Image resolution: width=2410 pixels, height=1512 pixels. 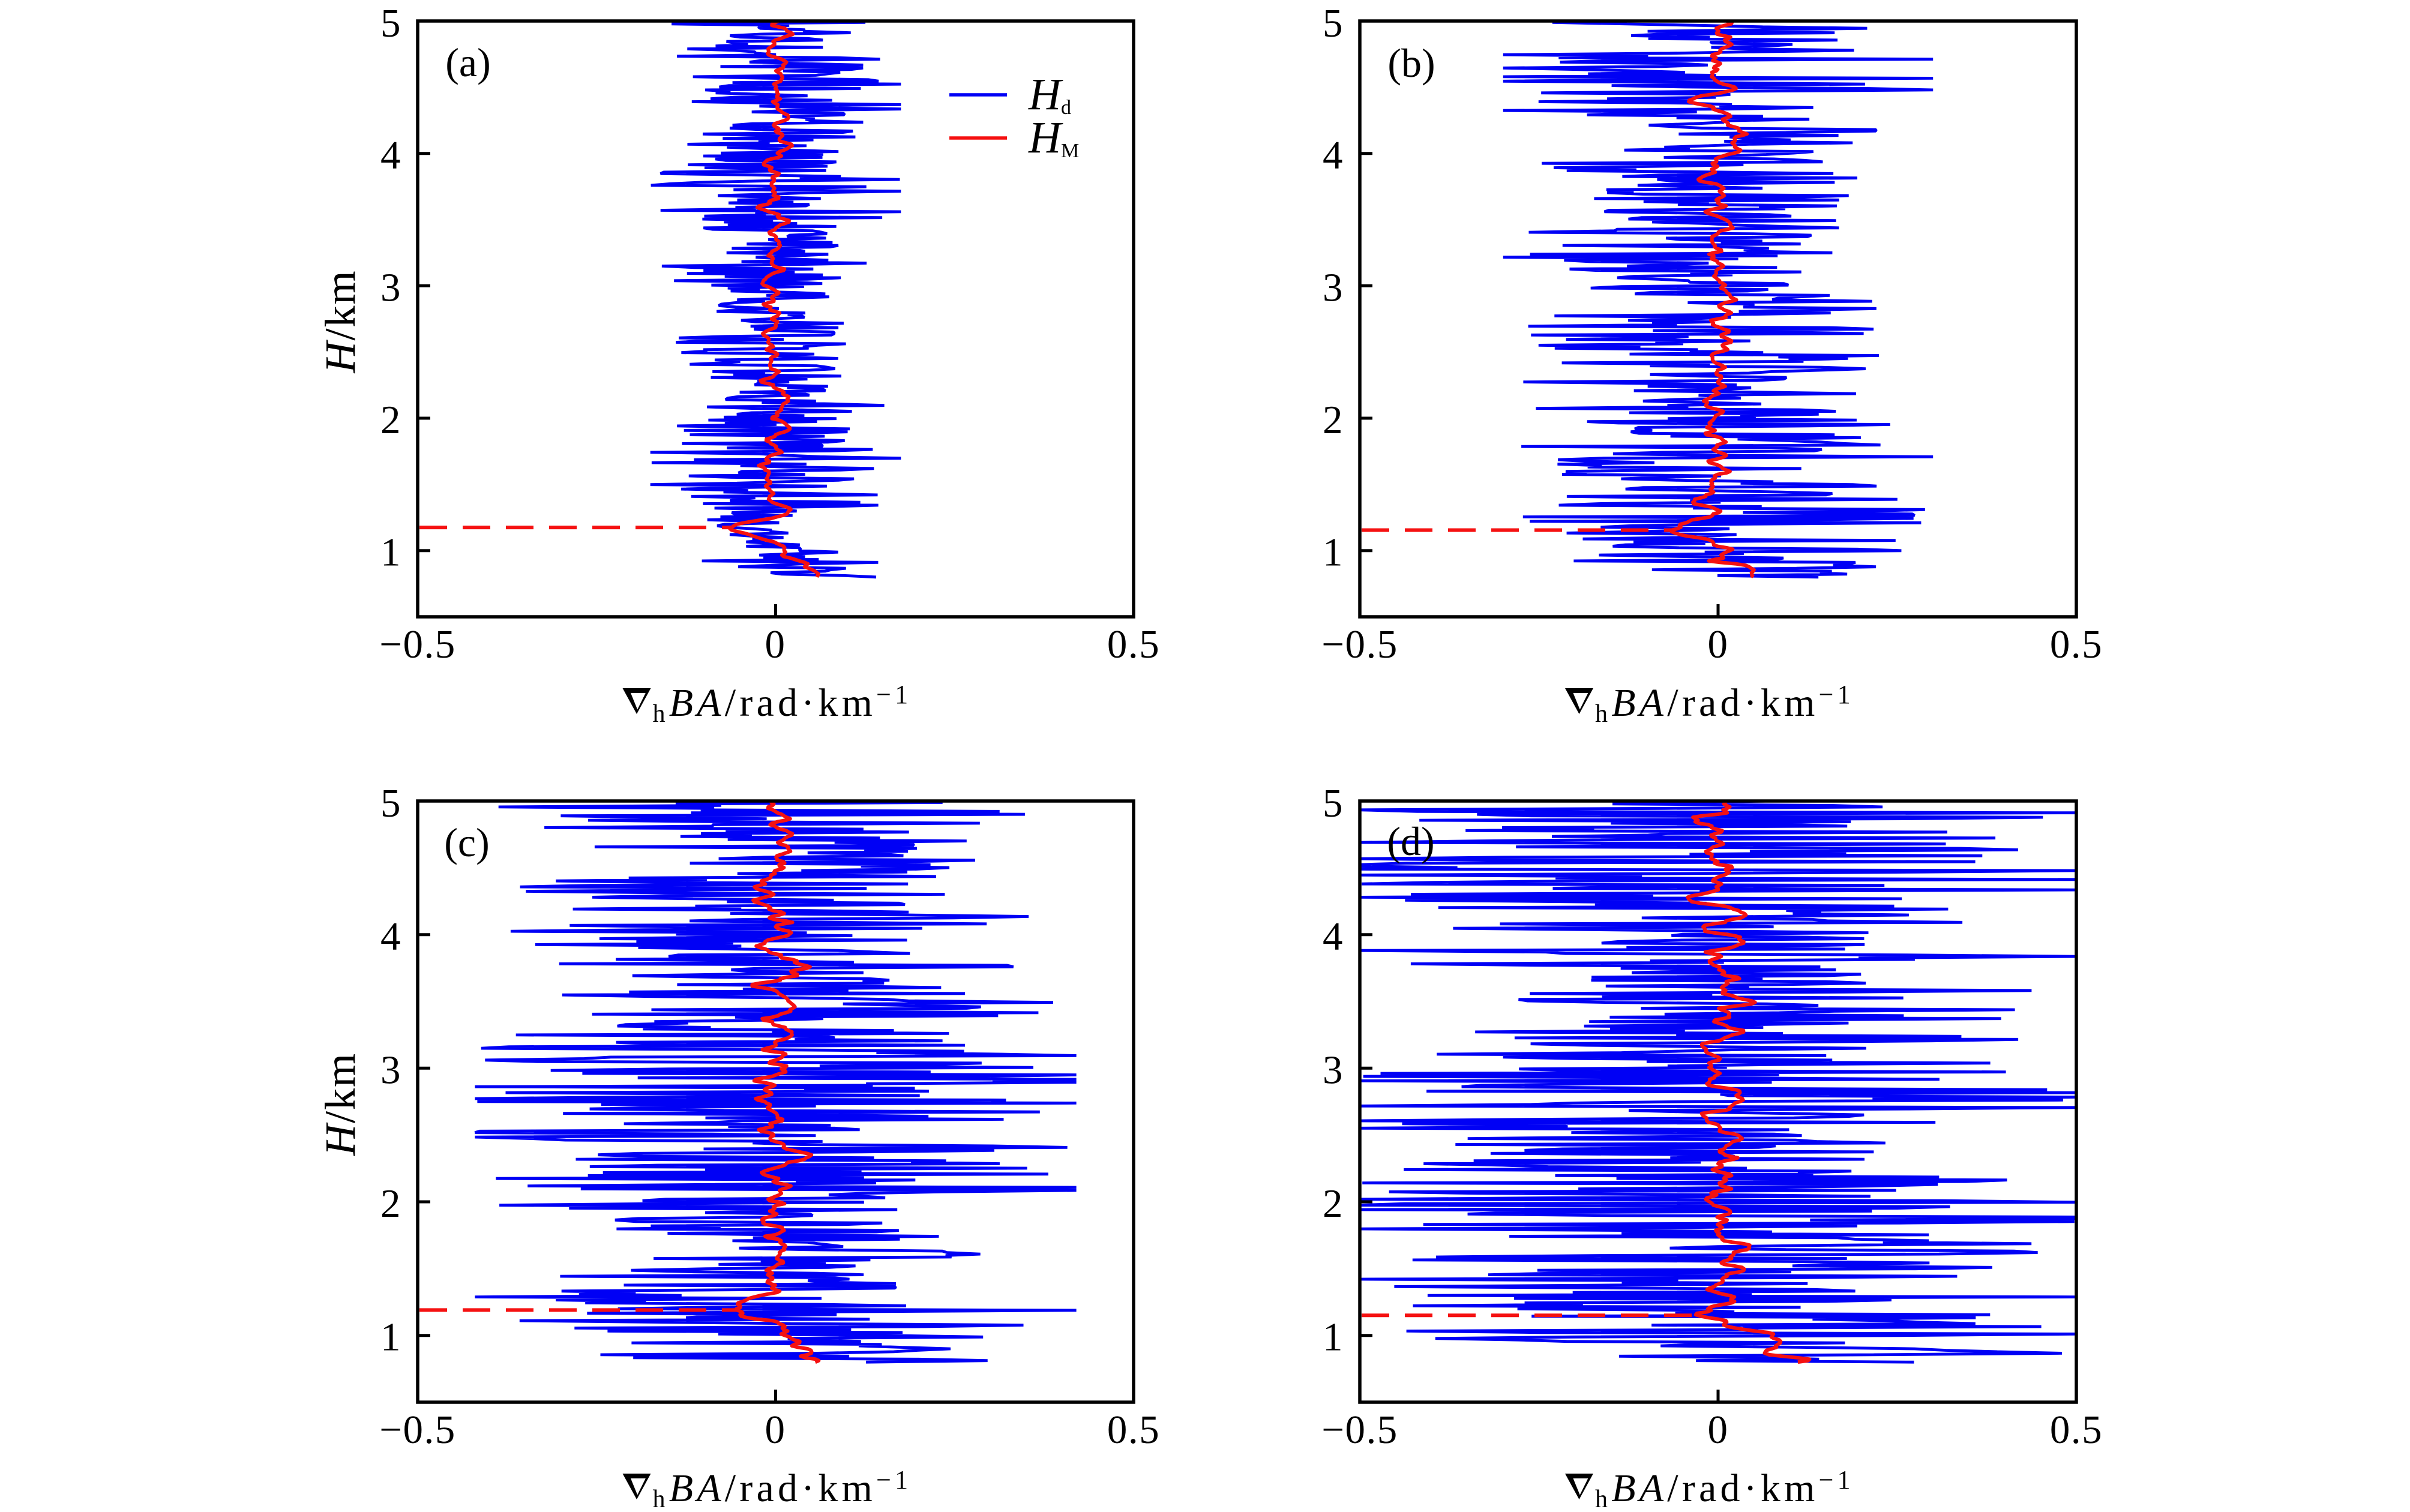 What do you see at coordinates (466, 842) in the screenshot?
I see `svg-text: (c)` at bounding box center [466, 842].